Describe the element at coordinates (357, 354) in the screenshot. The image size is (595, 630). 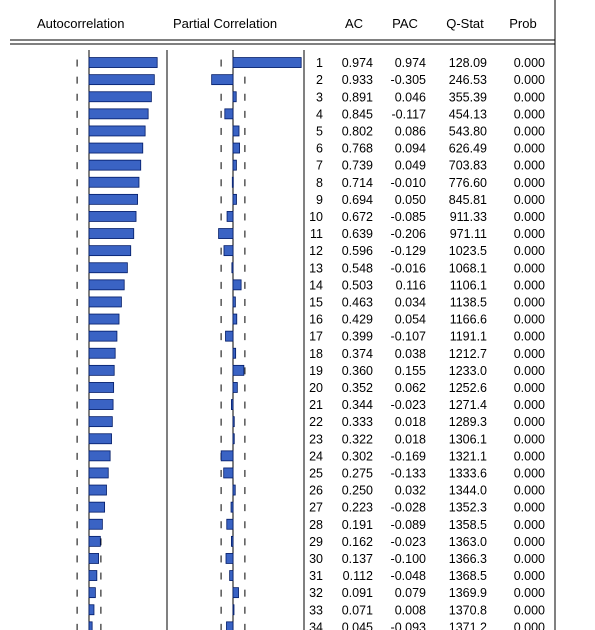
I see `ac-value: 0.374` at that location.